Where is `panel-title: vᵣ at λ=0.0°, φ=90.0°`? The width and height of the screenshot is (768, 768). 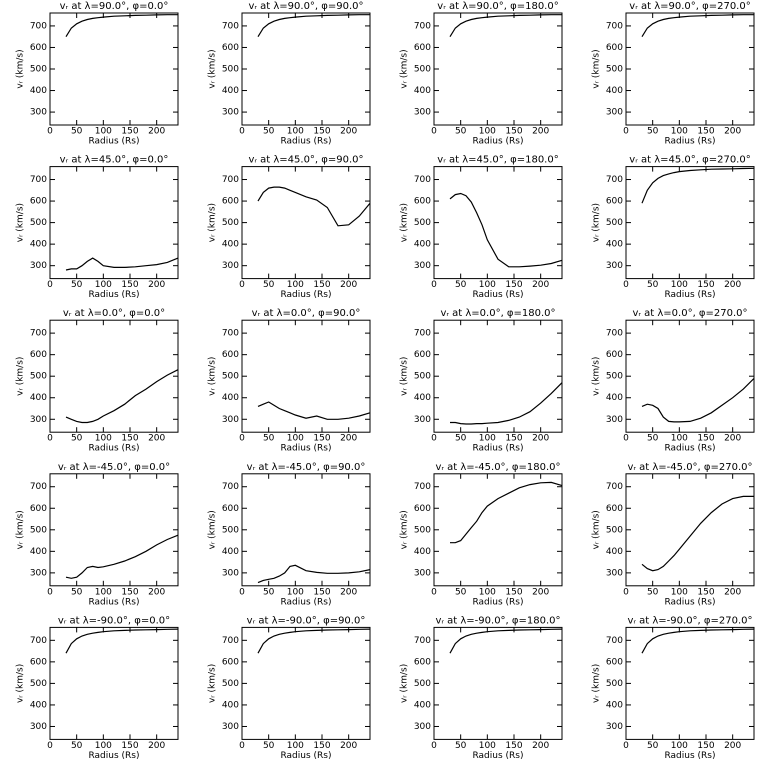 panel-title: vᵣ at λ=0.0°, φ=90.0° is located at coordinates (306, 313).